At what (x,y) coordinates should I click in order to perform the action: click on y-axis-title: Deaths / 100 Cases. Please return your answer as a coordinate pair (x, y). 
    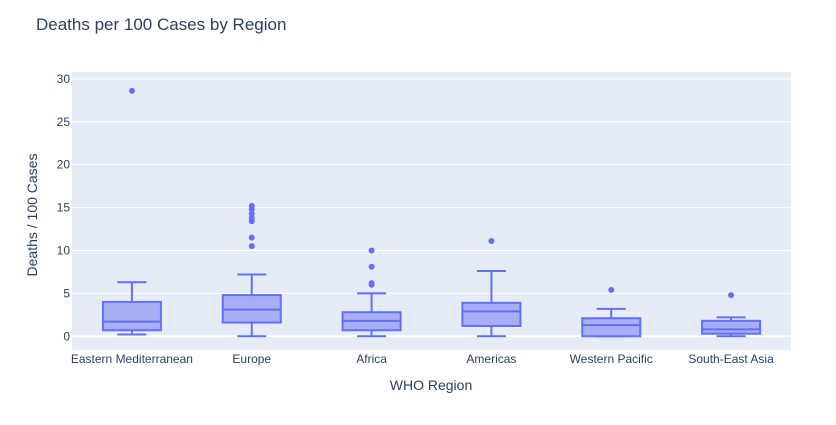
    Looking at the image, I should click on (32, 215).